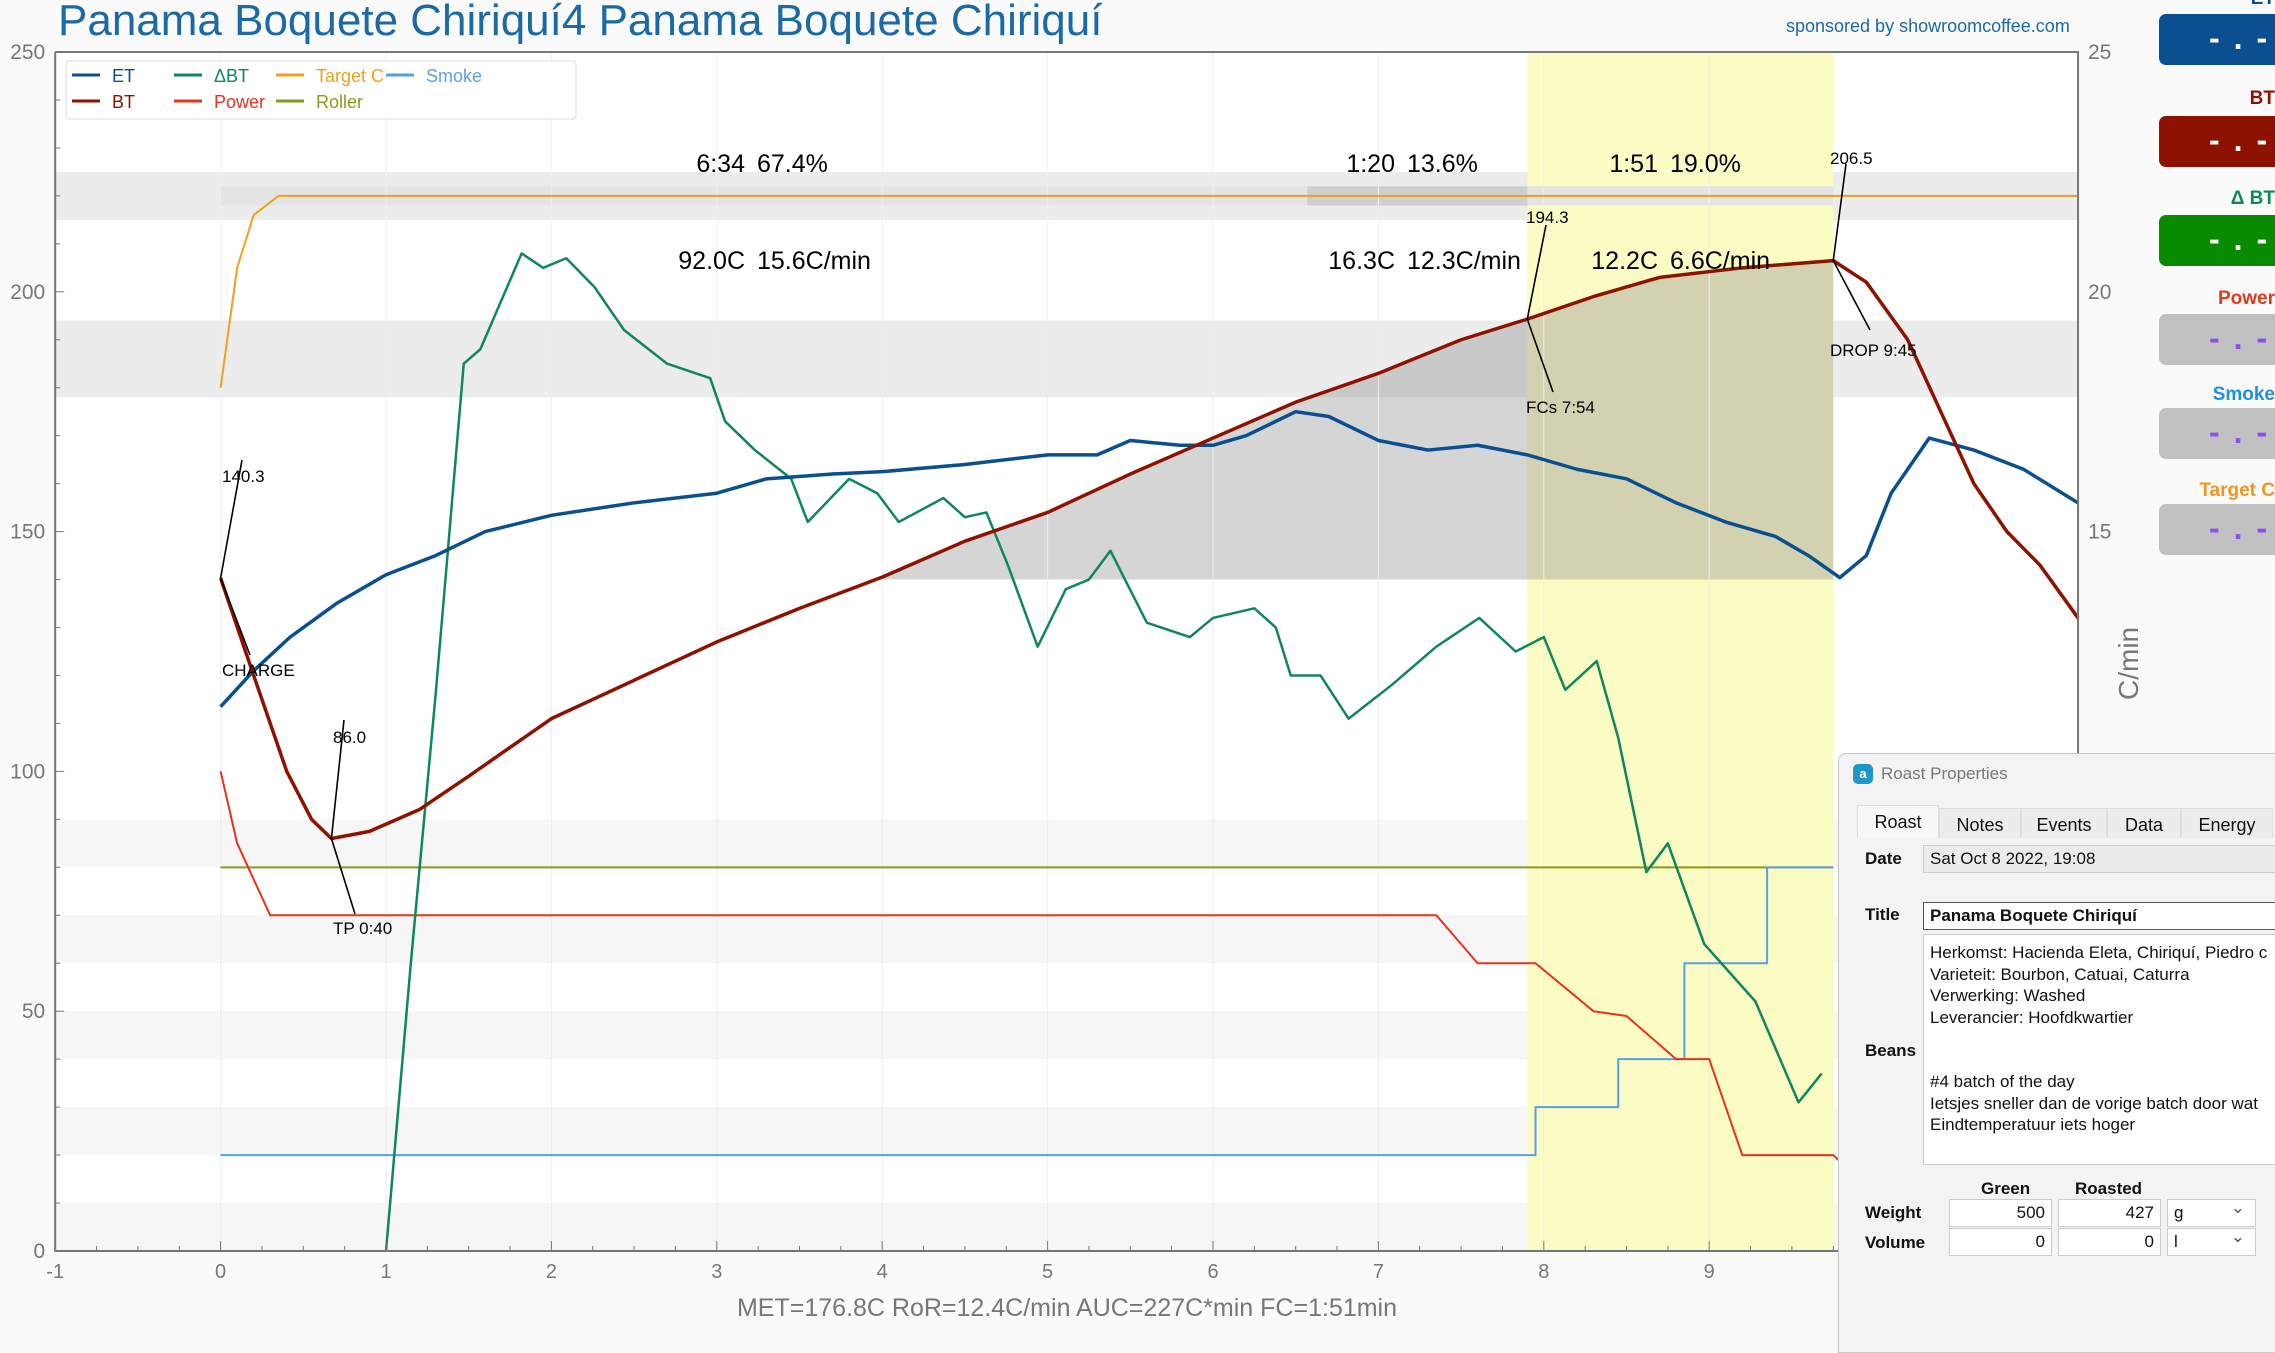 The image size is (2275, 1353). I want to click on roasted-header: Roasted, so click(2109, 1188).